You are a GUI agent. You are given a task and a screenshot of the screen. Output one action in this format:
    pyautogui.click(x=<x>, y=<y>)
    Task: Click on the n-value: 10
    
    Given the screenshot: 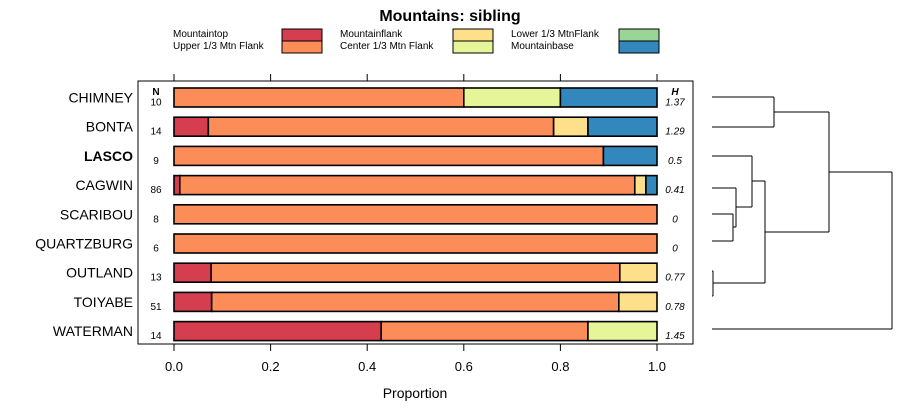 What is the action you would take?
    pyautogui.click(x=156, y=103)
    